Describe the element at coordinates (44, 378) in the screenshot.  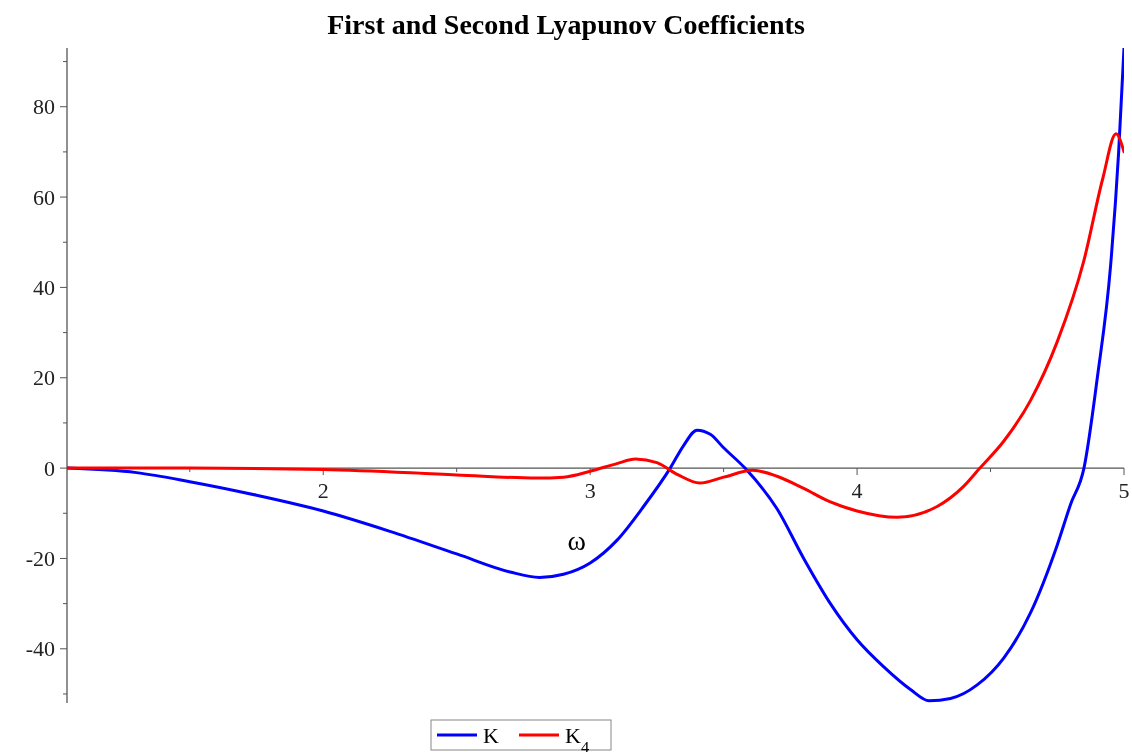
I see `y-tick-label: 20` at that location.